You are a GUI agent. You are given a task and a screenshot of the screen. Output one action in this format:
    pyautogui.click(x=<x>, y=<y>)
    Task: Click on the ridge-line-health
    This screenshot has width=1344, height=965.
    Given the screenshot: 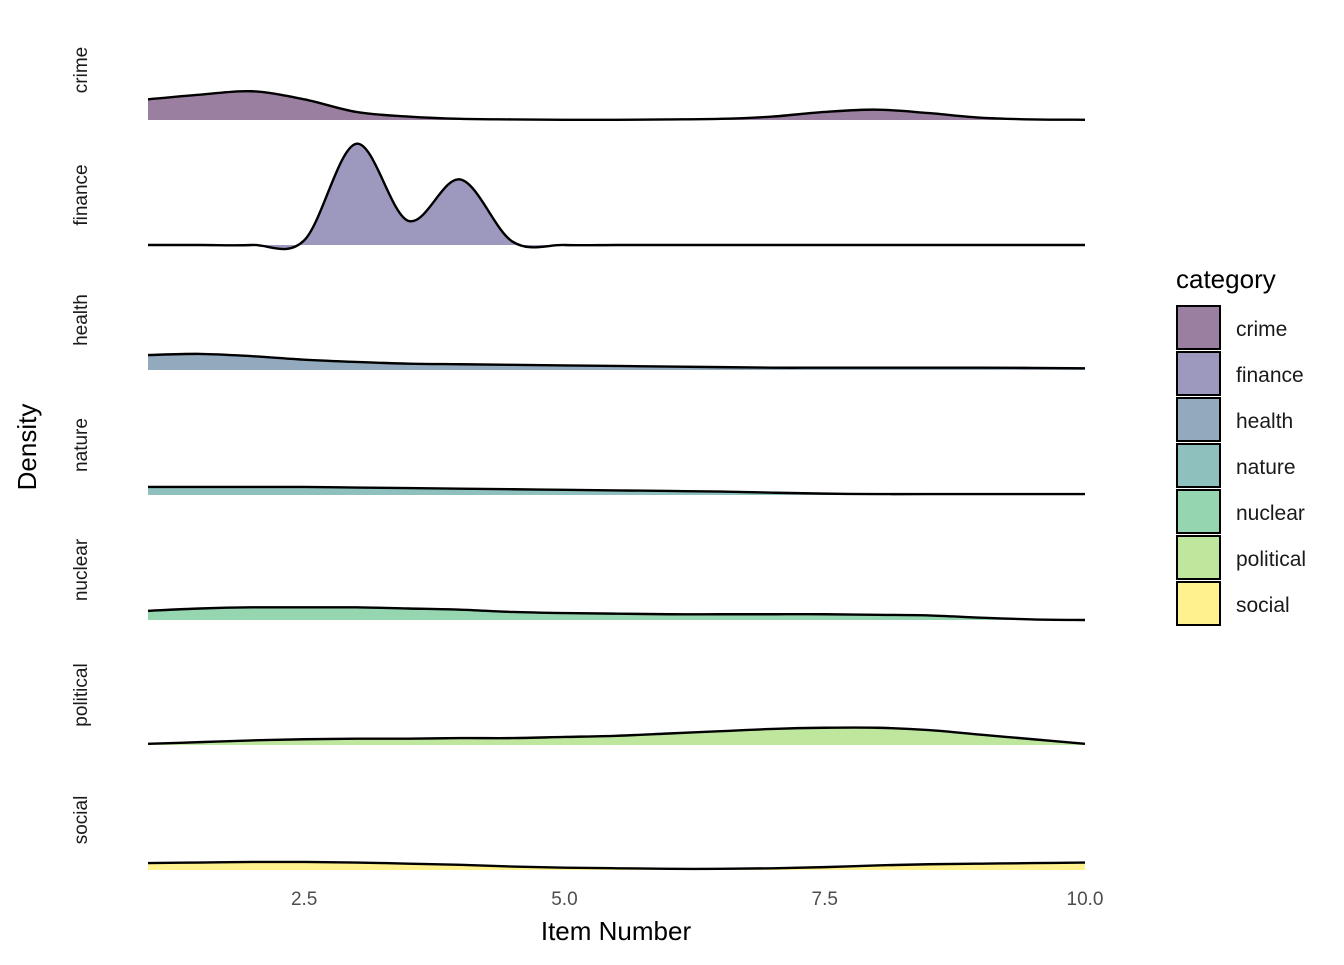 What is the action you would take?
    pyautogui.click(x=616, y=361)
    